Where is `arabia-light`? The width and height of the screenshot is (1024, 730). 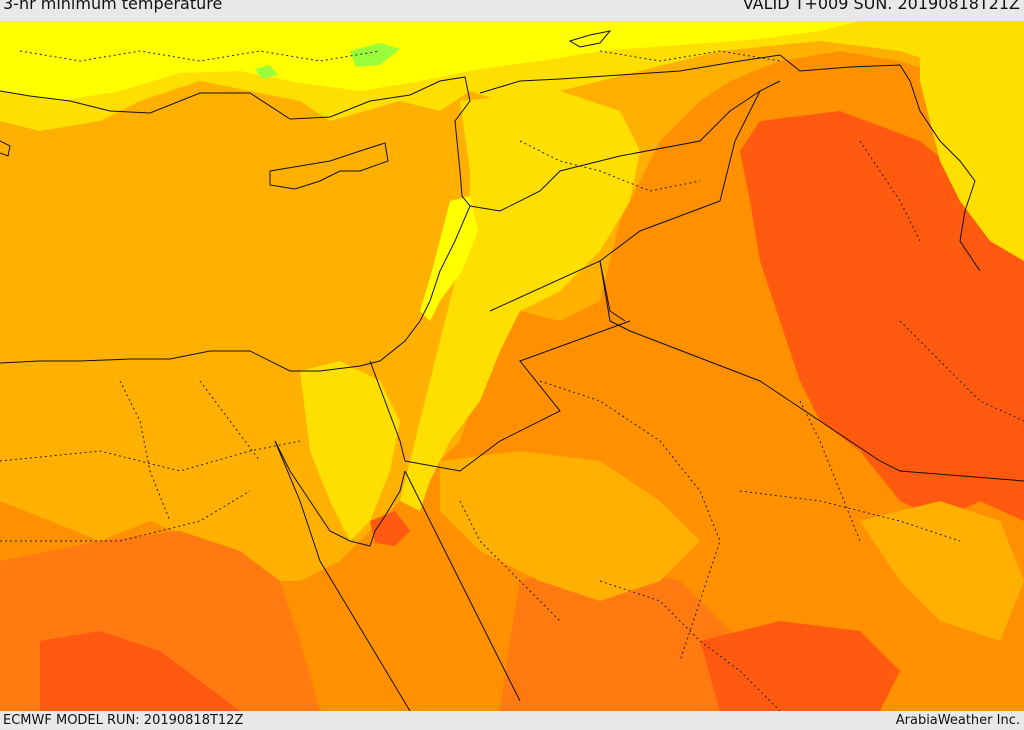 arabia-light is located at coordinates (570, 526).